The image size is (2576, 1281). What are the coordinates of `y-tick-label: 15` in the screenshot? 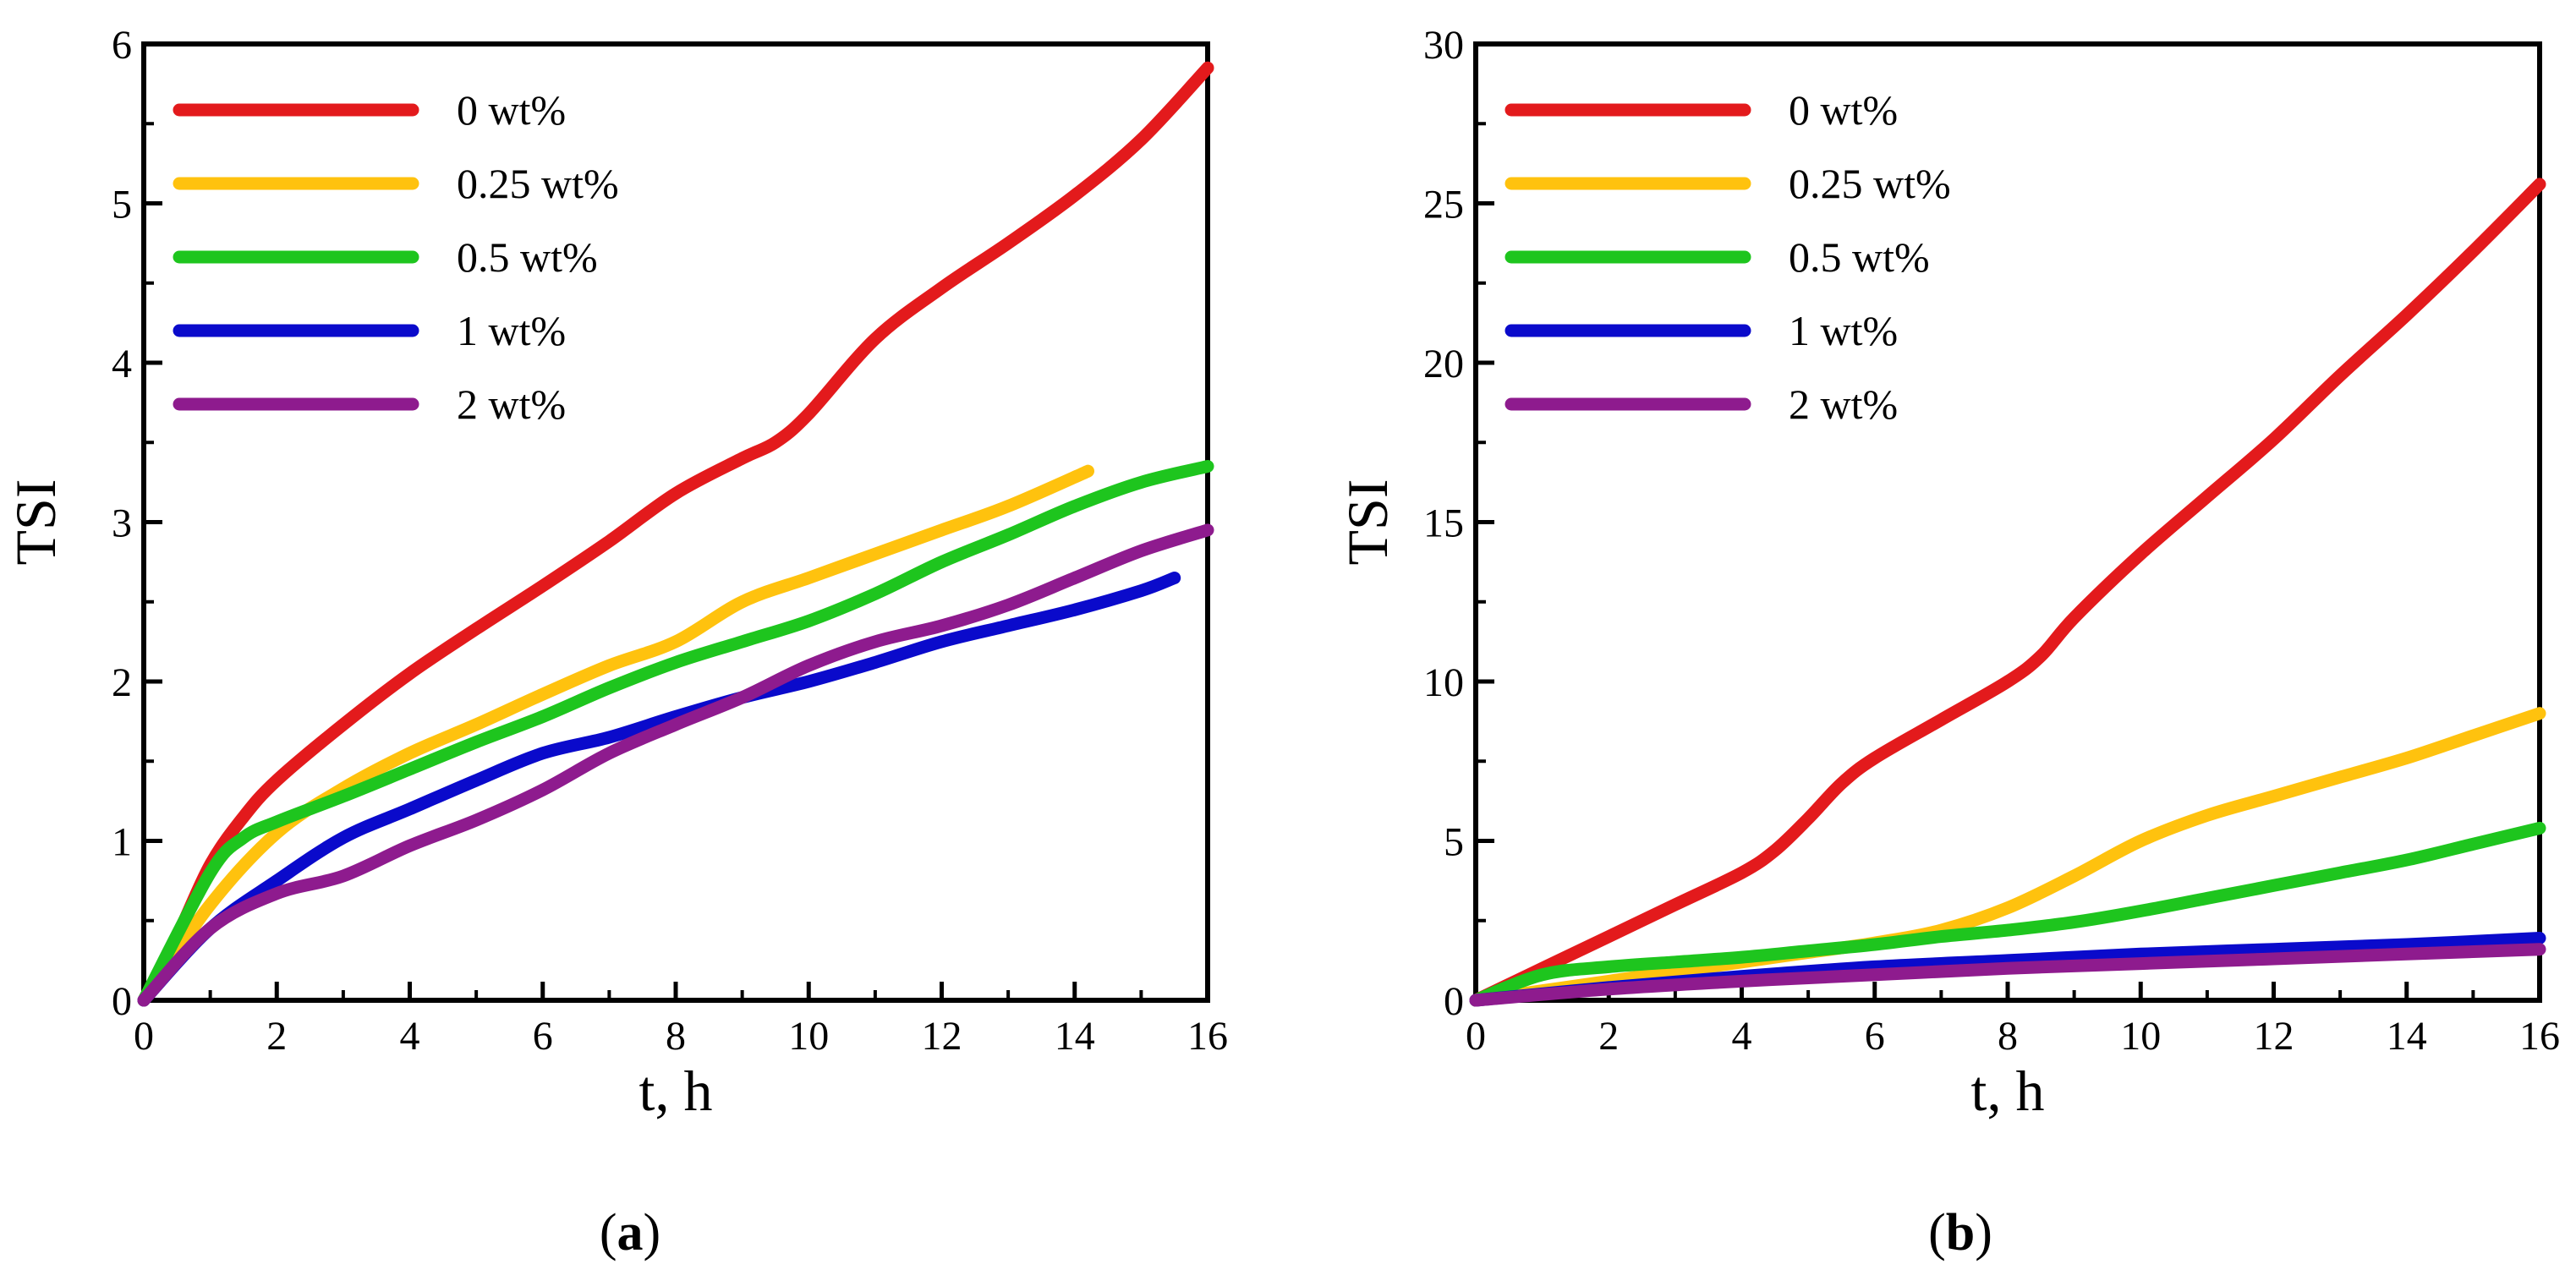 It's located at (1443, 523).